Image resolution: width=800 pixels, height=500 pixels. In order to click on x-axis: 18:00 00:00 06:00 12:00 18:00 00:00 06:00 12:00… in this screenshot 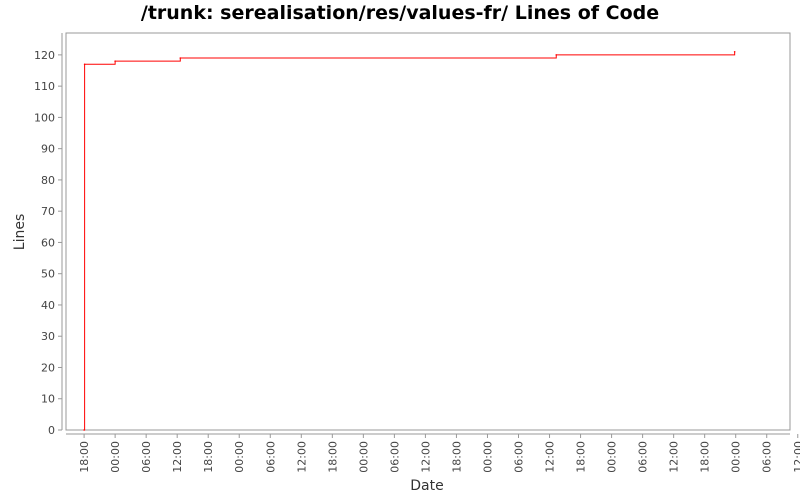, I will do `click(433, 453)`.